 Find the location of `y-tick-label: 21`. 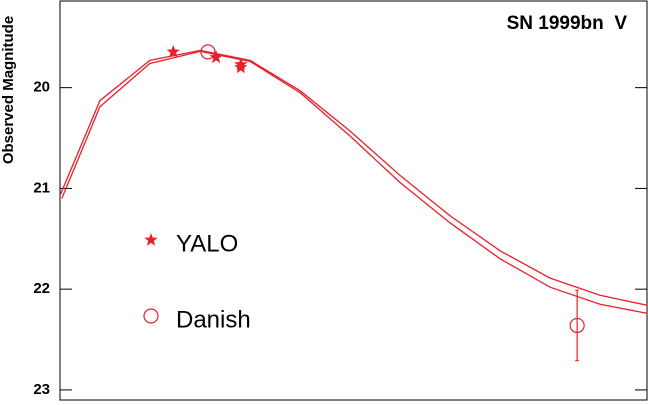

y-tick-label: 21 is located at coordinates (41, 187).